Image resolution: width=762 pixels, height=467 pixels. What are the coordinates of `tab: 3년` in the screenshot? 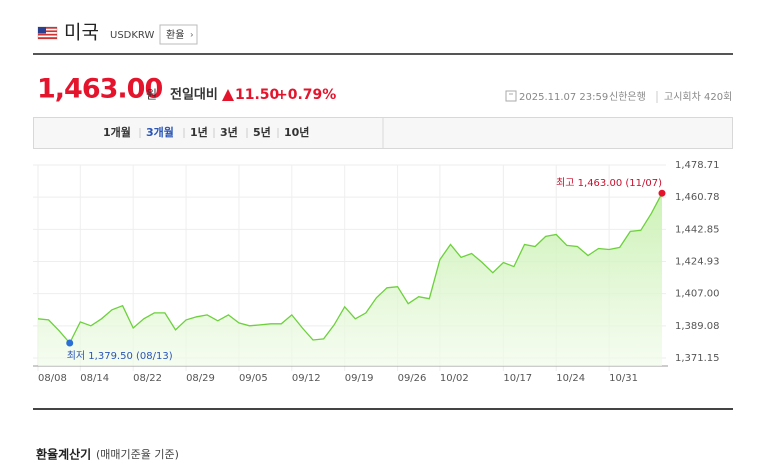 It's located at (229, 132).